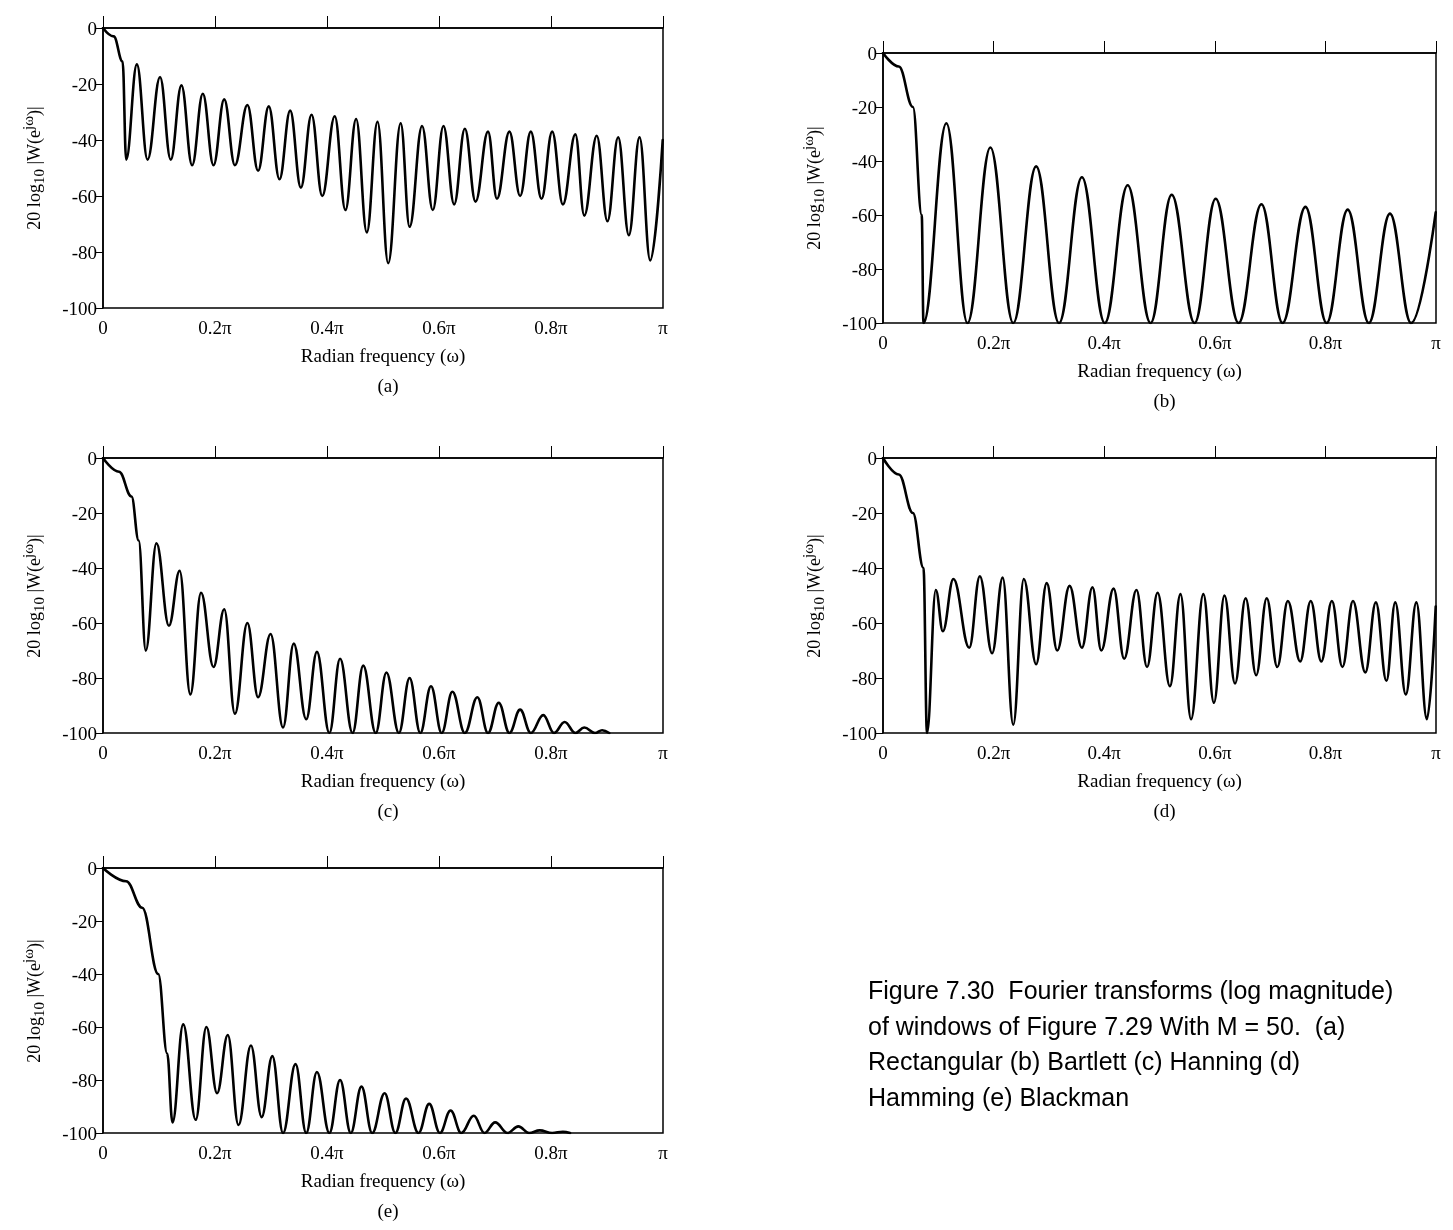 This screenshot has height=1230, width=1453. Describe the element at coordinates (1164, 401) in the screenshot. I see `text: (b)` at that location.